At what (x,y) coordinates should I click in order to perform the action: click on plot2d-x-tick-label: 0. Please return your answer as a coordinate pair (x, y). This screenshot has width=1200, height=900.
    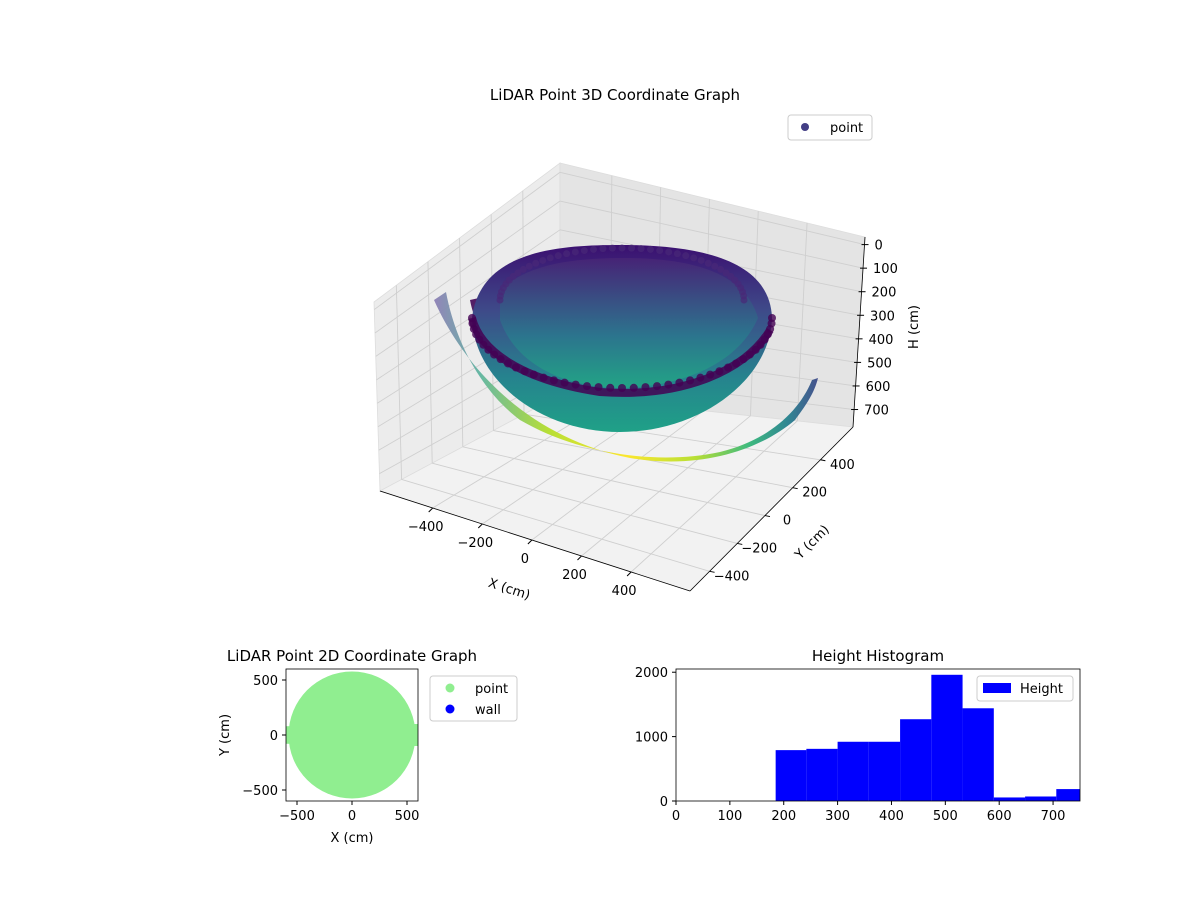
    Looking at the image, I should click on (352, 816).